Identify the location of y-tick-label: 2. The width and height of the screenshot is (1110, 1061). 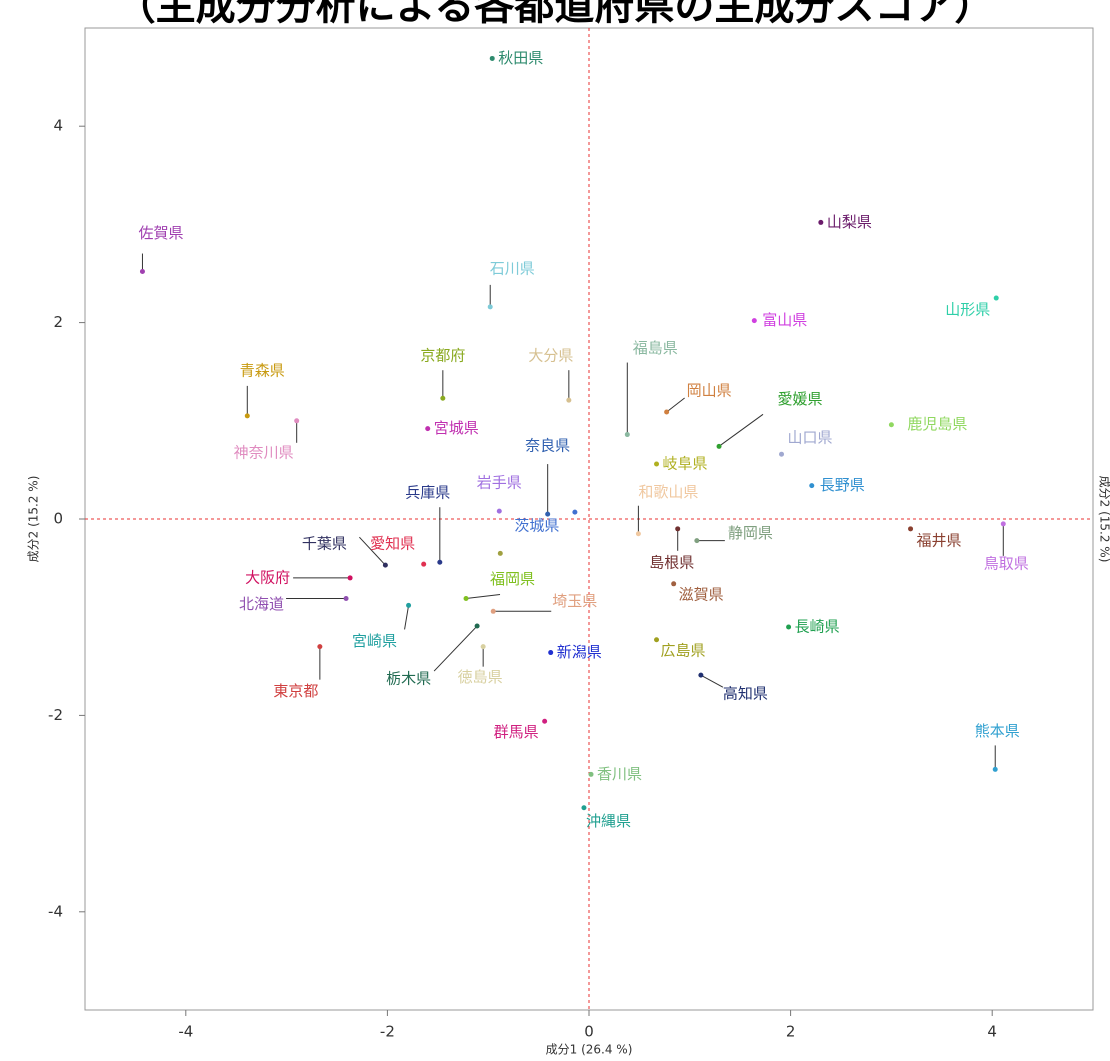
(58, 322).